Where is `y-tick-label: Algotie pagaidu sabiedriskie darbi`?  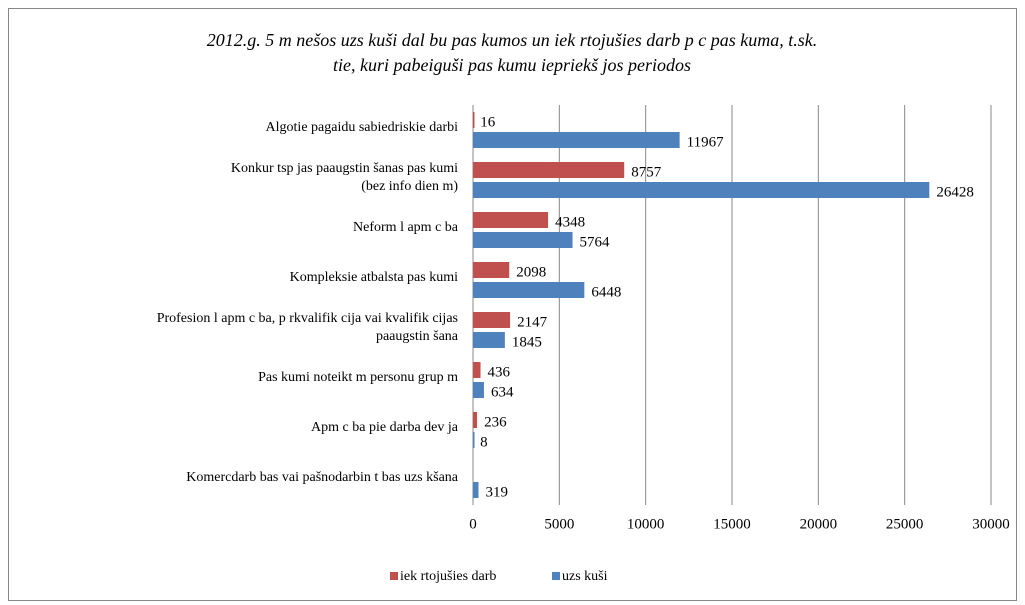
y-tick-label: Algotie pagaidu sabiedriskie darbi is located at coordinates (362, 127).